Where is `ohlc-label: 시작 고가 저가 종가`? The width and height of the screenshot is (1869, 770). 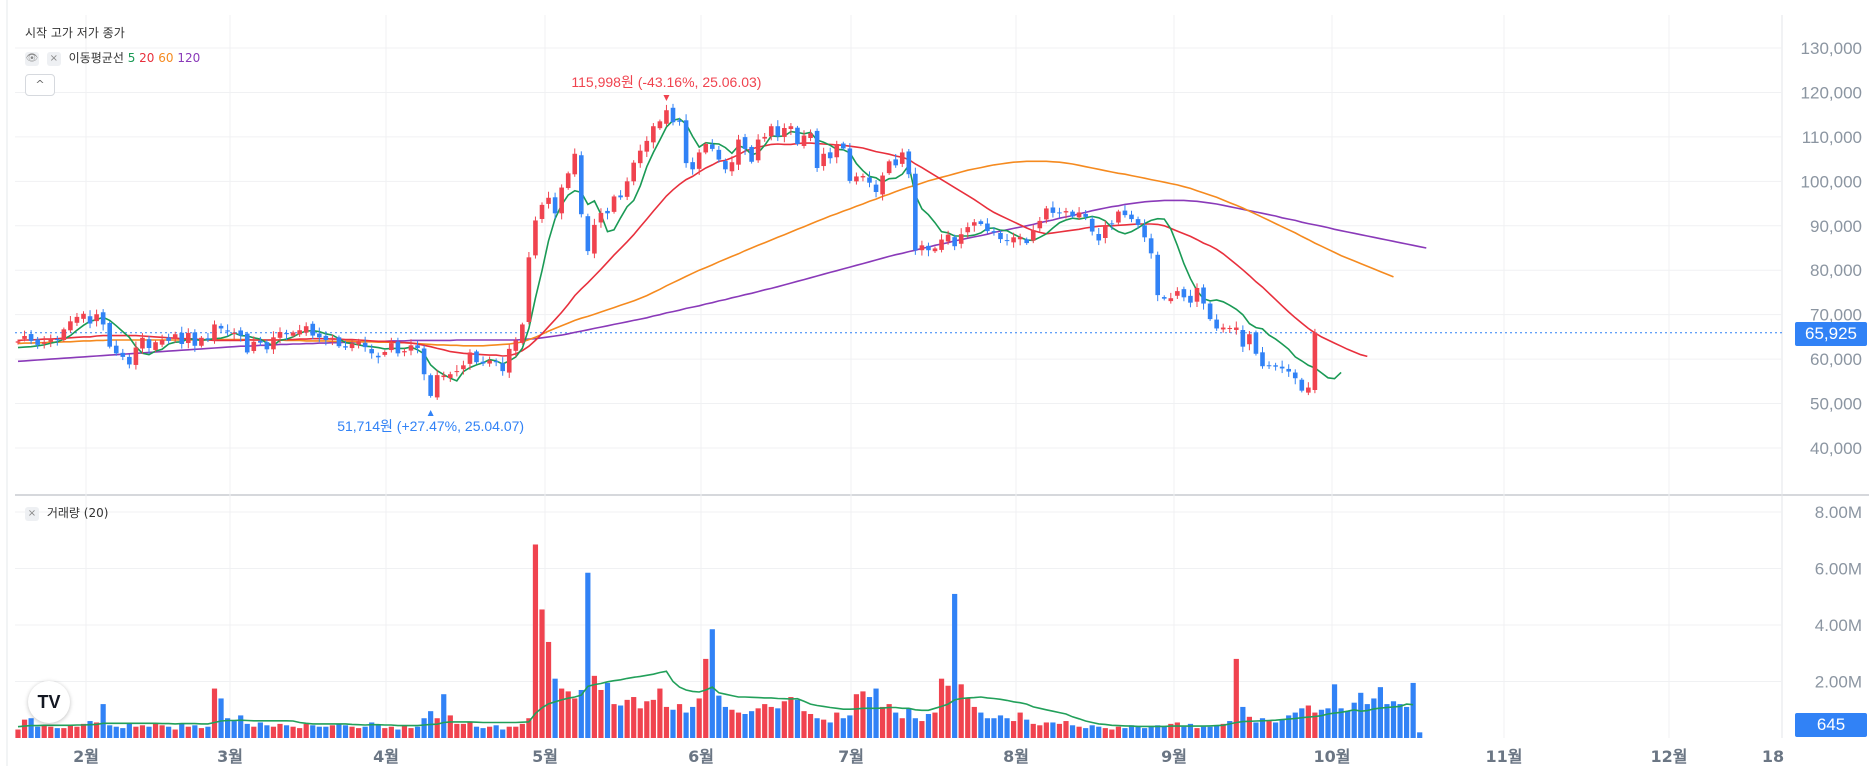
ohlc-label: 시작 고가 저가 종가 is located at coordinates (75, 33).